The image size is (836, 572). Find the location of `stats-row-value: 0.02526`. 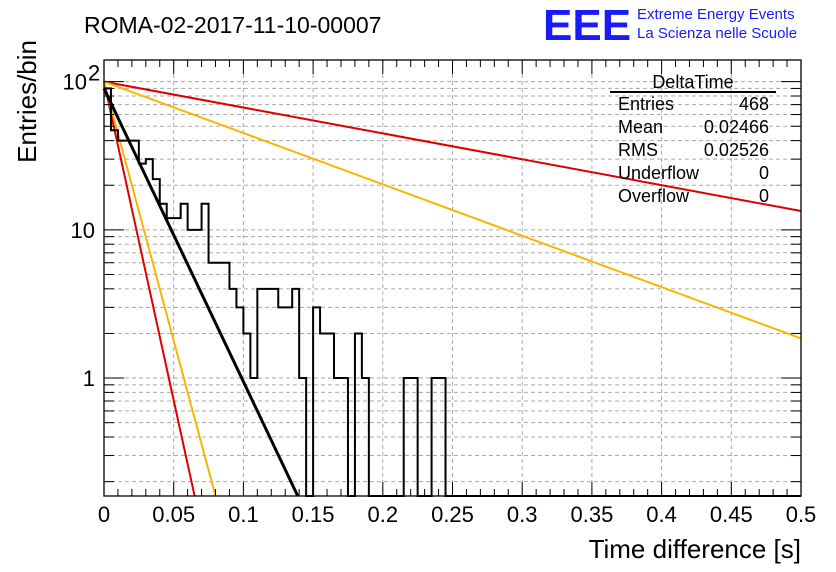

stats-row-value: 0.02526 is located at coordinates (736, 150).